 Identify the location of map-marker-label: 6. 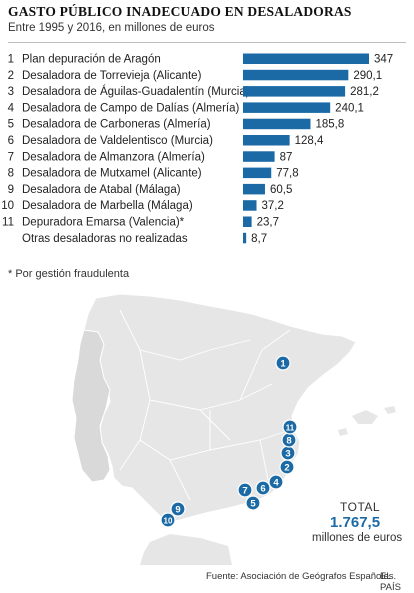
(262, 488).